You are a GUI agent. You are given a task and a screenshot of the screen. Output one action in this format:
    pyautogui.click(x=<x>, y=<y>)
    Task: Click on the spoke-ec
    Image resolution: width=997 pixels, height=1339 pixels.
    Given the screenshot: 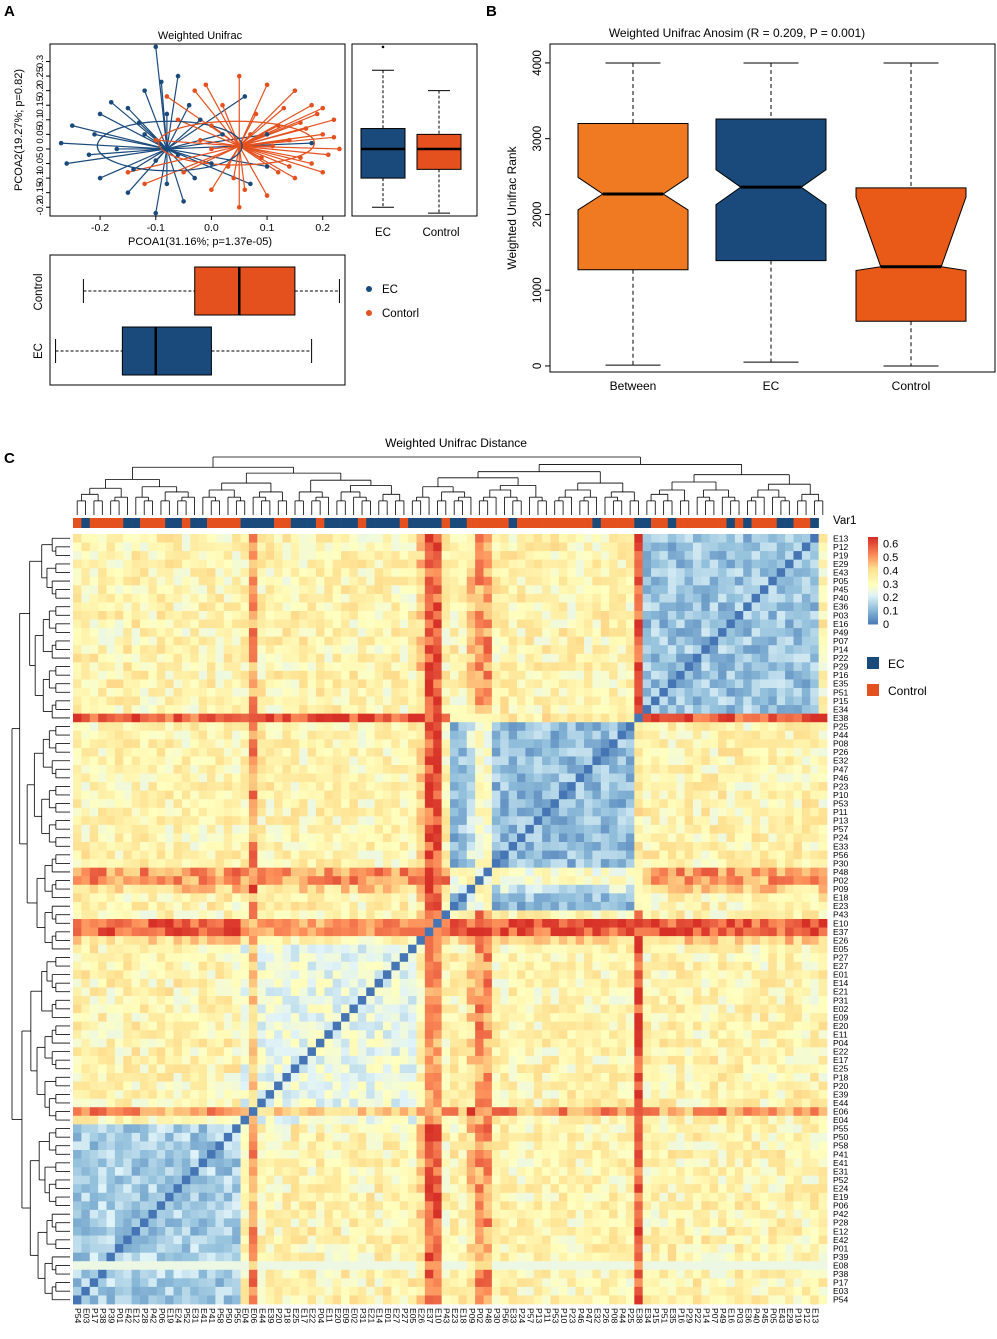 What is the action you would take?
    pyautogui.click(x=114, y=146)
    